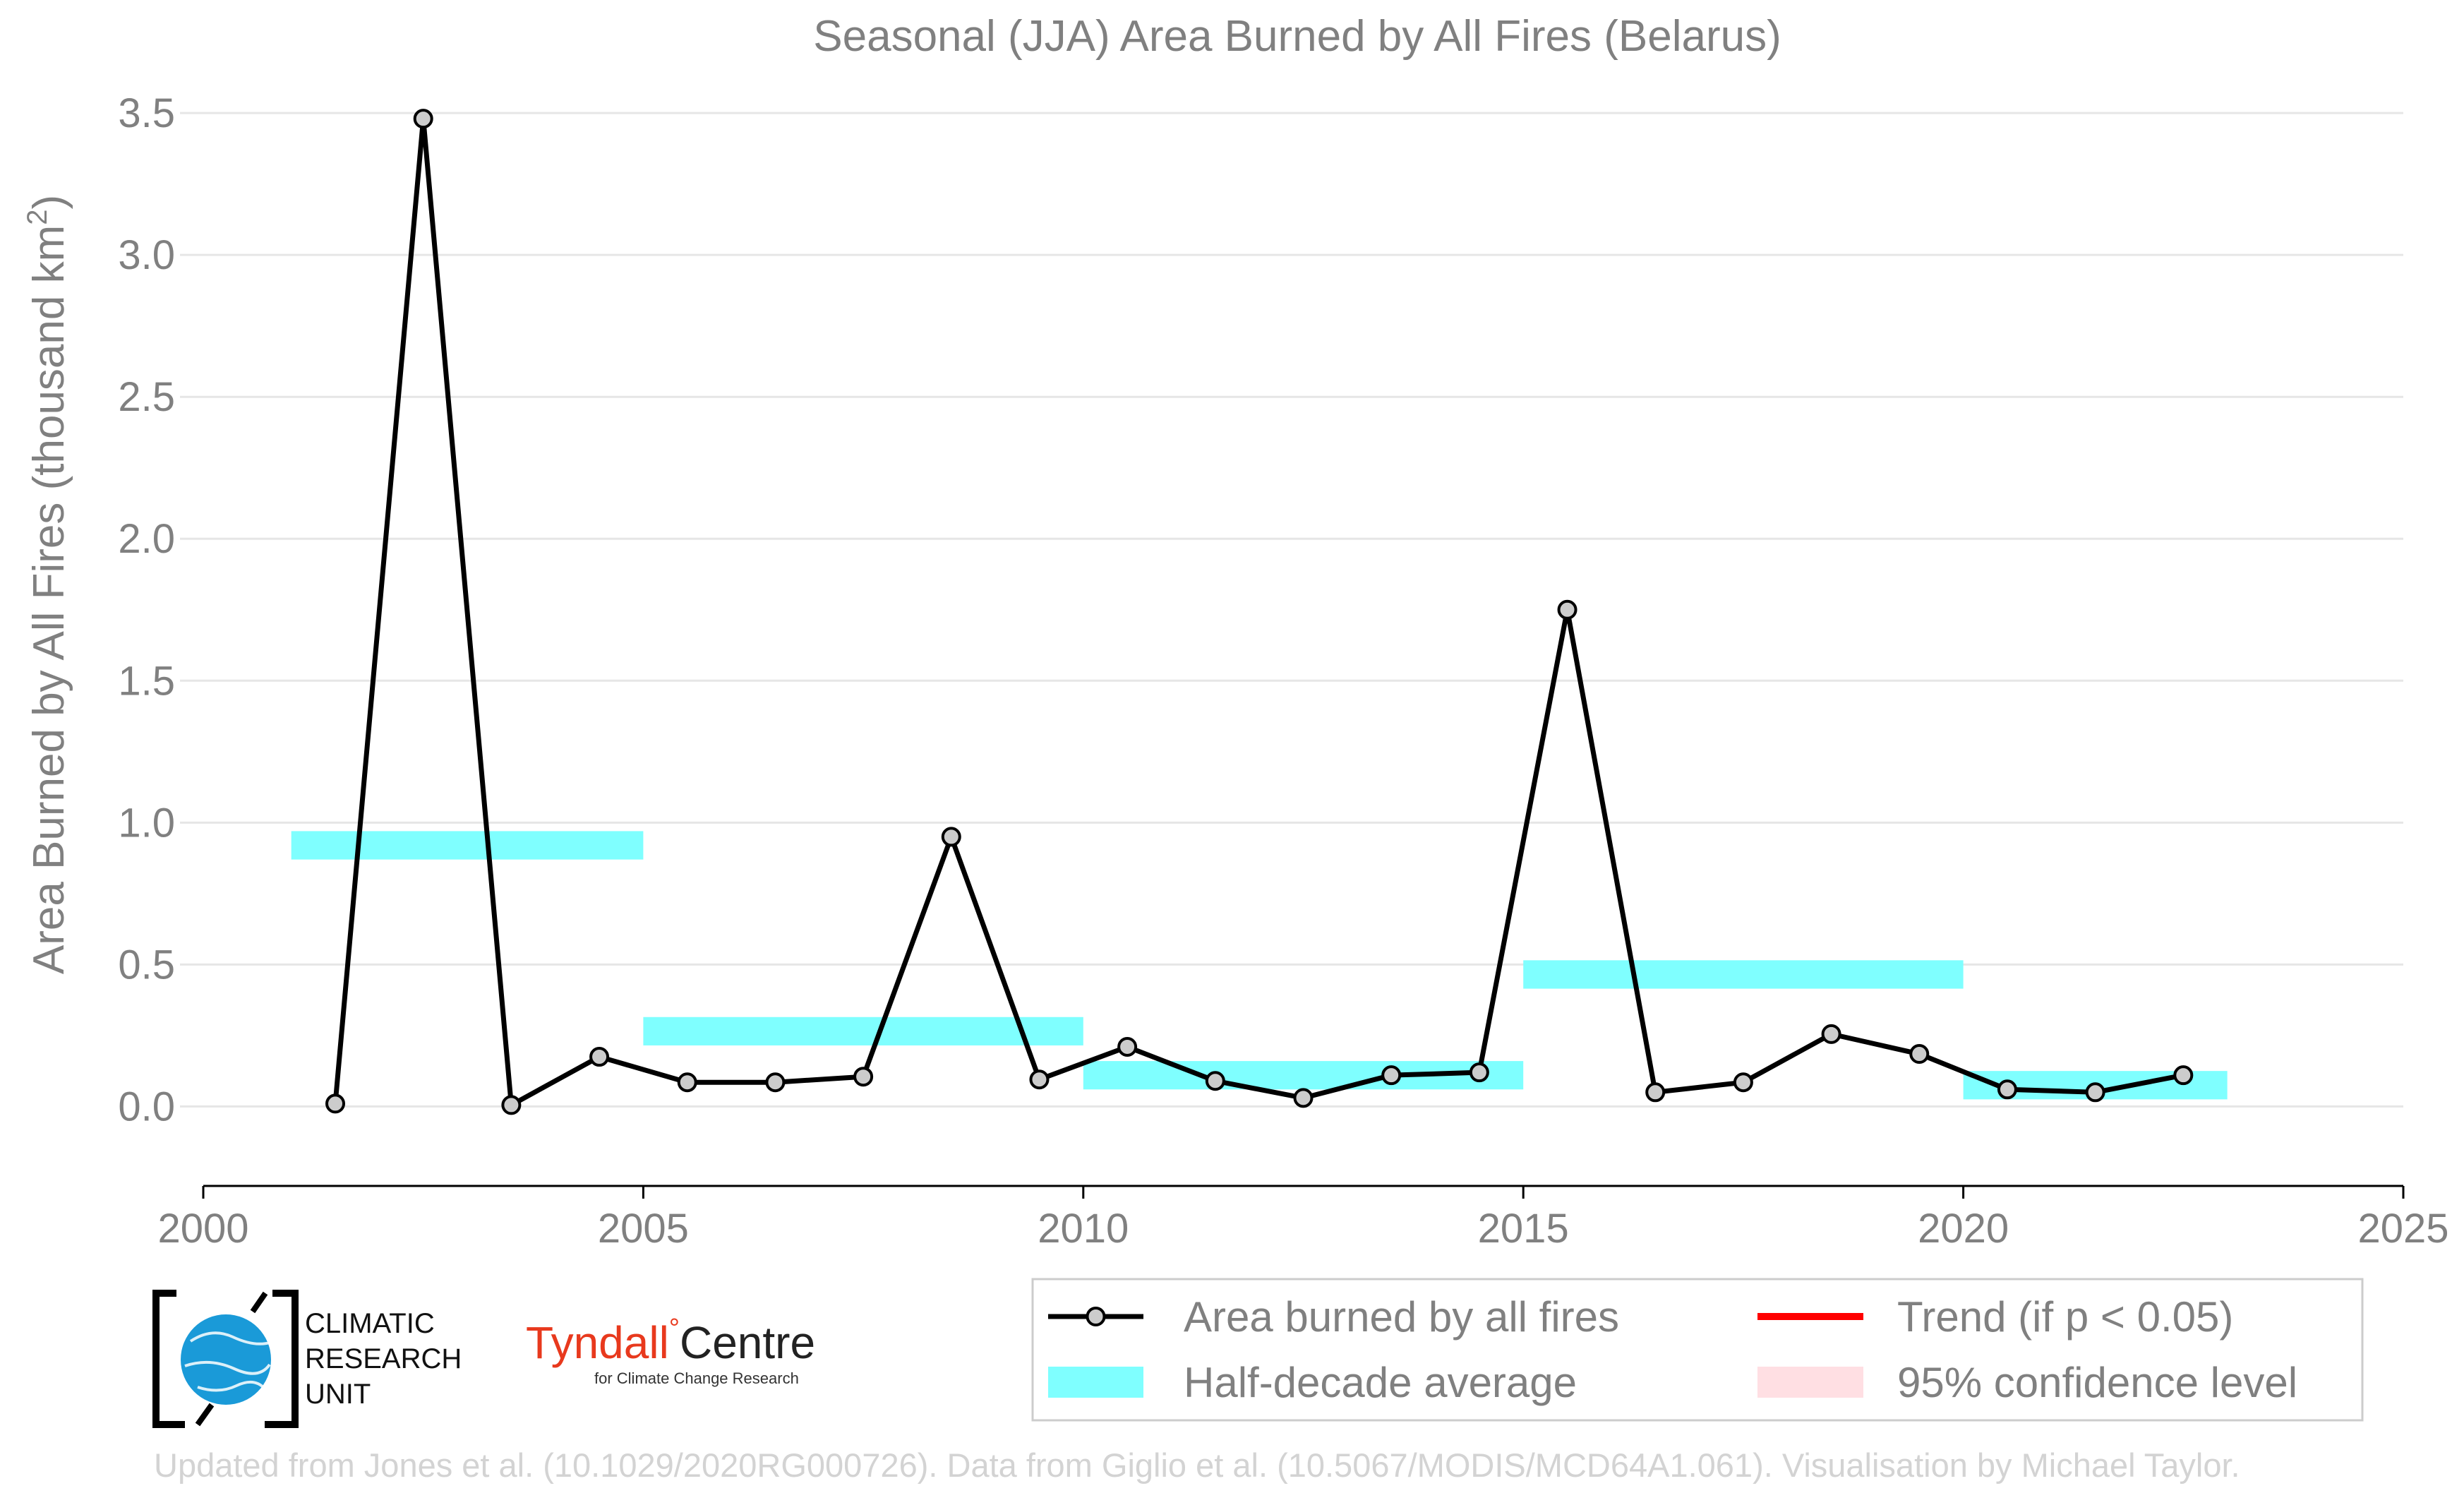 The height and width of the screenshot is (1505, 2464). Describe the element at coordinates (146, 1106) in the screenshot. I see `y-tick-label-0: 0.0` at that location.